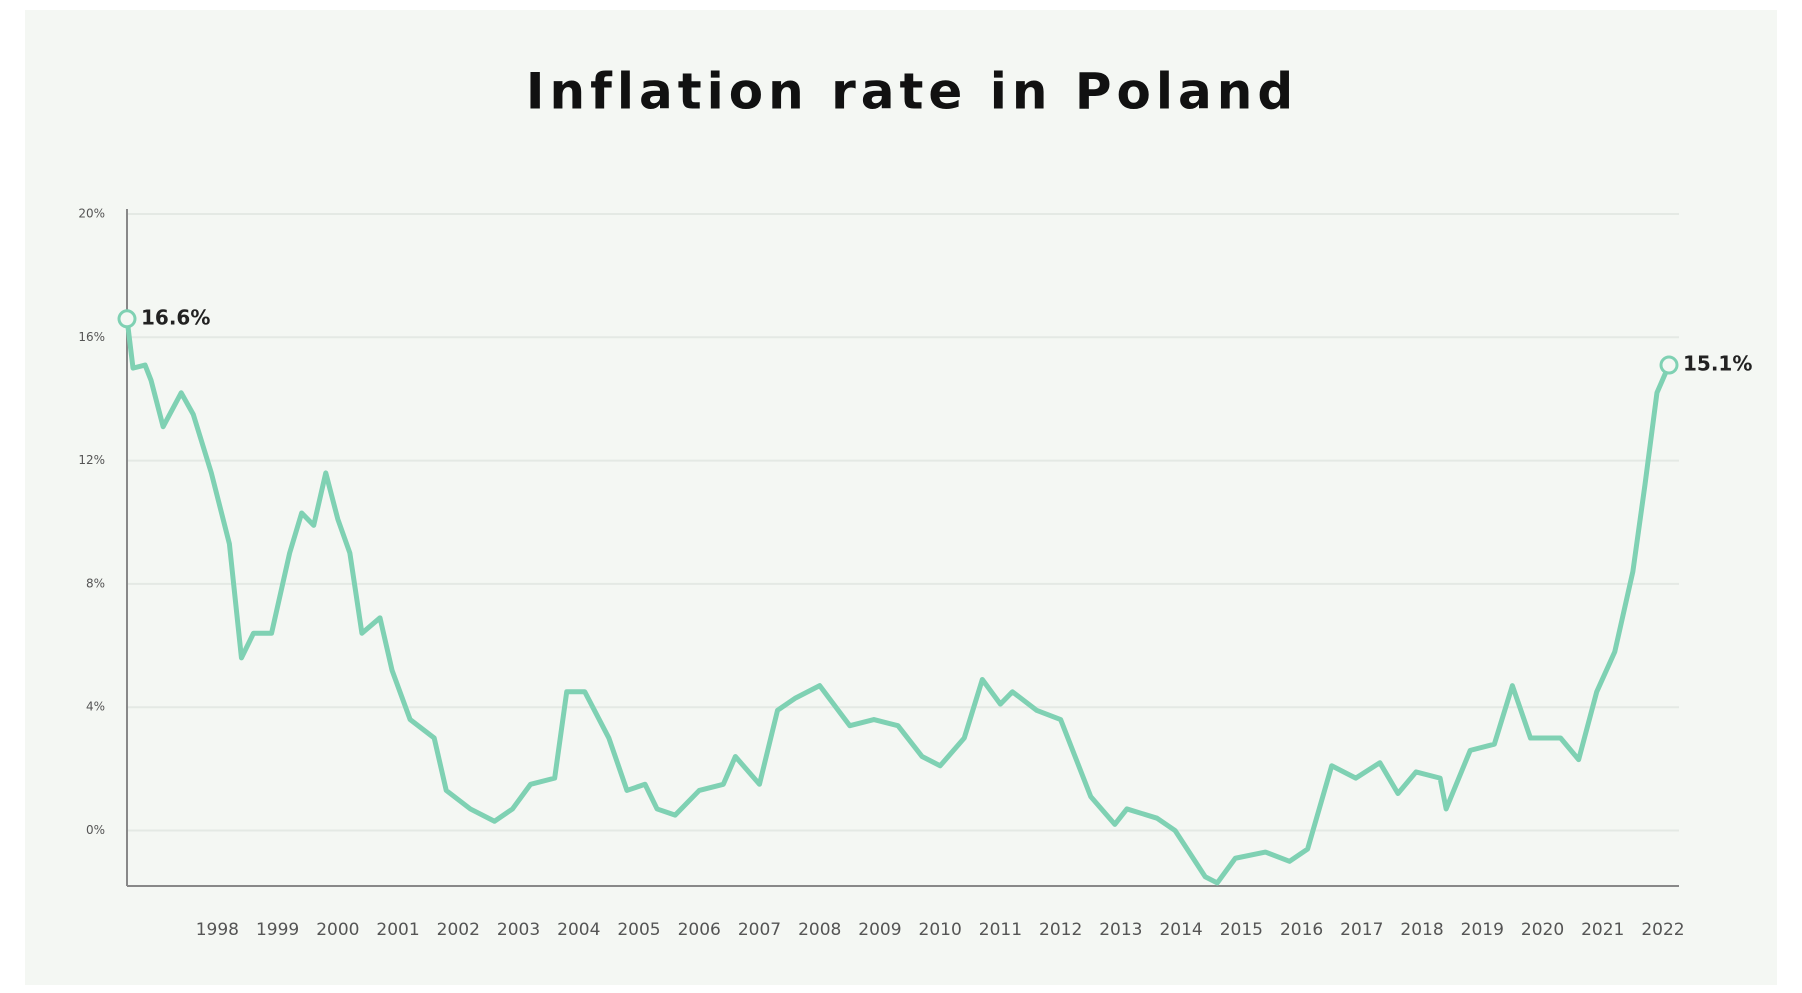  What do you see at coordinates (95, 707) in the screenshot?
I see `y-tick-label: 4%` at bounding box center [95, 707].